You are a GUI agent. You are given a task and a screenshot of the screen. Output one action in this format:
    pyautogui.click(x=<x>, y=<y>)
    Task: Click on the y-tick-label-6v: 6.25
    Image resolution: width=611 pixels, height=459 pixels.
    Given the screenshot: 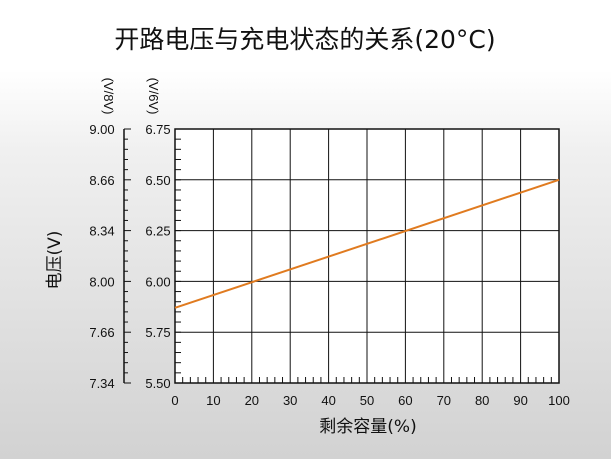 What is the action you would take?
    pyautogui.click(x=157, y=231)
    